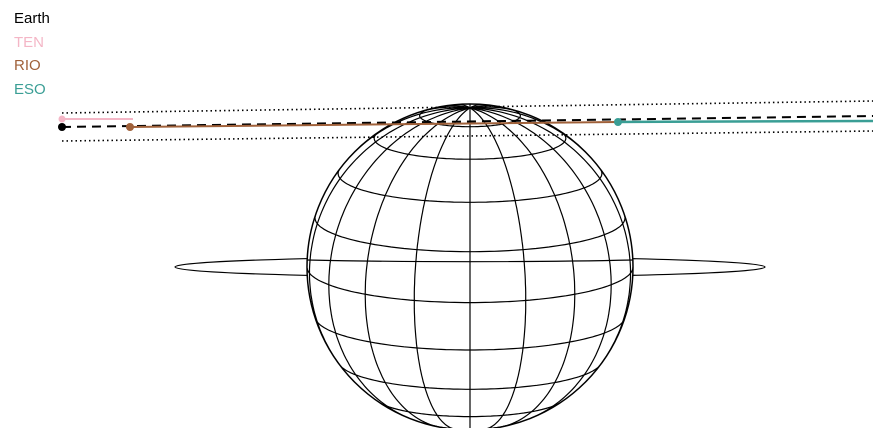 The width and height of the screenshot is (873, 428). I want to click on lower-bound-line, so click(467, 136).